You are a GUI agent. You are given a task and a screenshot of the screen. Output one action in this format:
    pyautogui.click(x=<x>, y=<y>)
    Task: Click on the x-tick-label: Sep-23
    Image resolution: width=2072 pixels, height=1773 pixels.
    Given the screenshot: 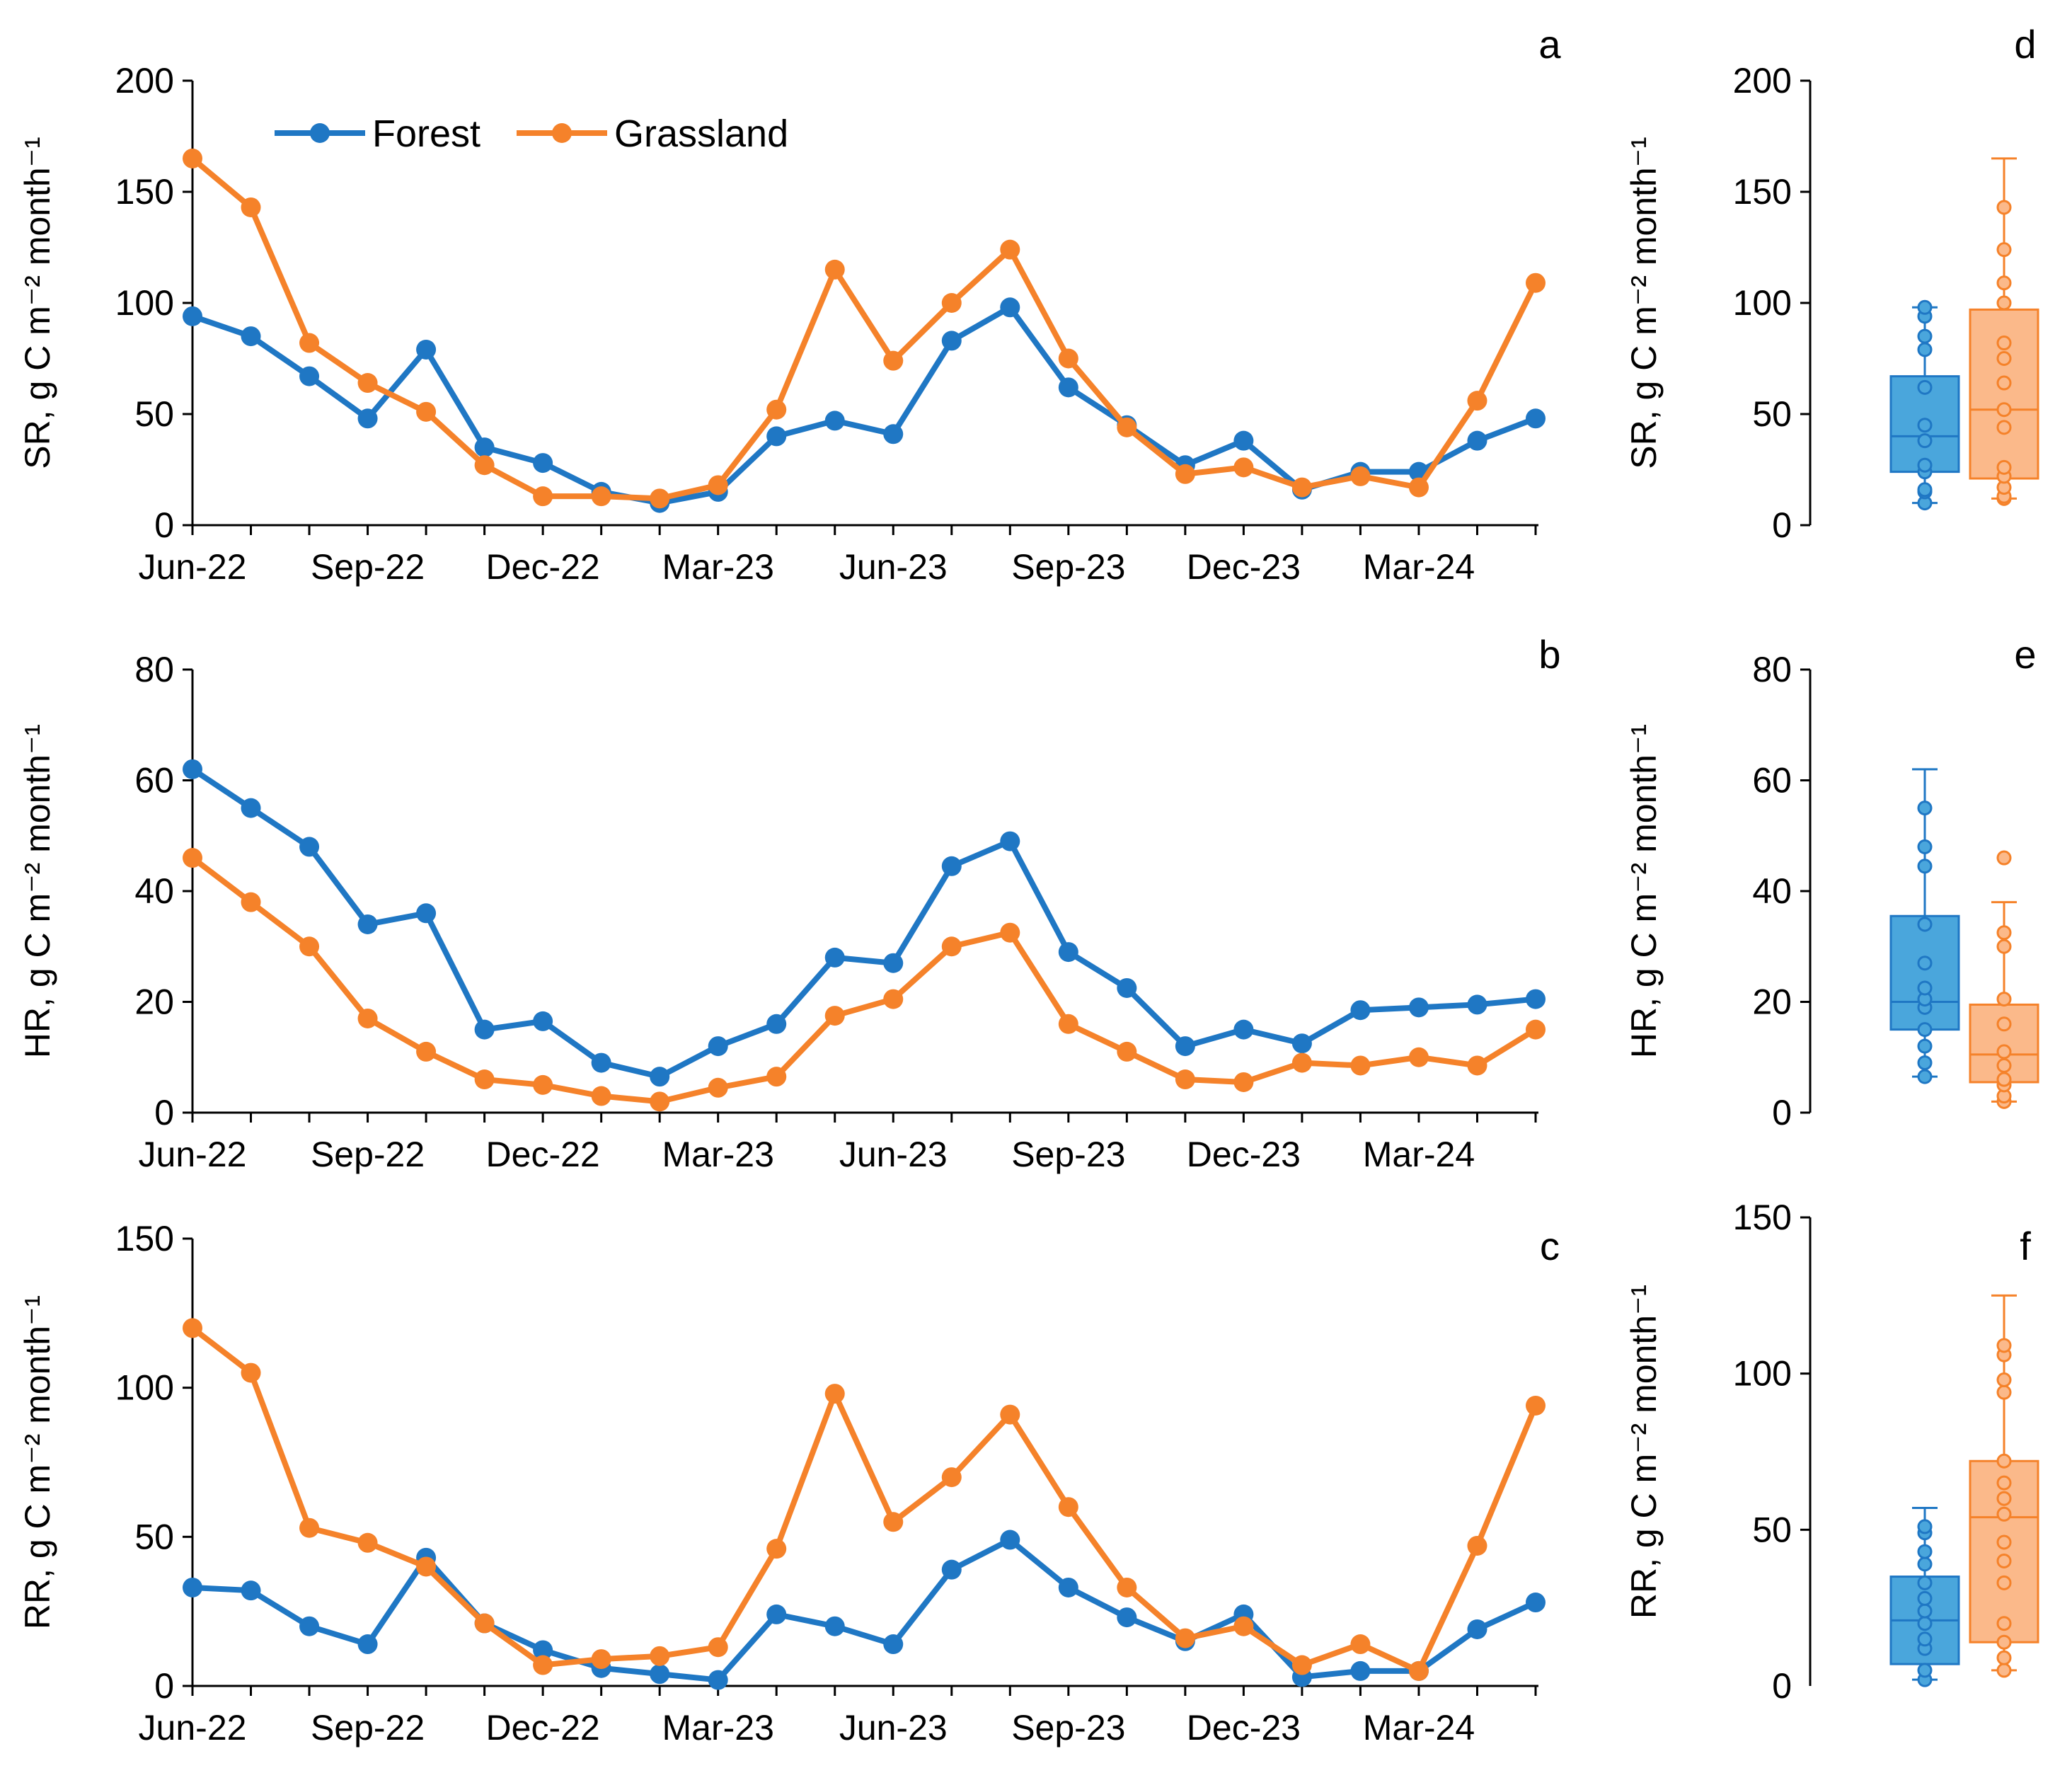 What is the action you would take?
    pyautogui.click(x=1068, y=1728)
    